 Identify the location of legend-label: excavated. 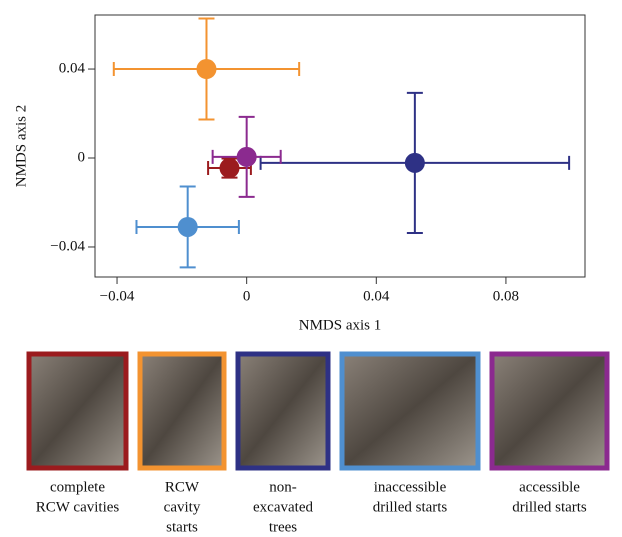
(283, 507).